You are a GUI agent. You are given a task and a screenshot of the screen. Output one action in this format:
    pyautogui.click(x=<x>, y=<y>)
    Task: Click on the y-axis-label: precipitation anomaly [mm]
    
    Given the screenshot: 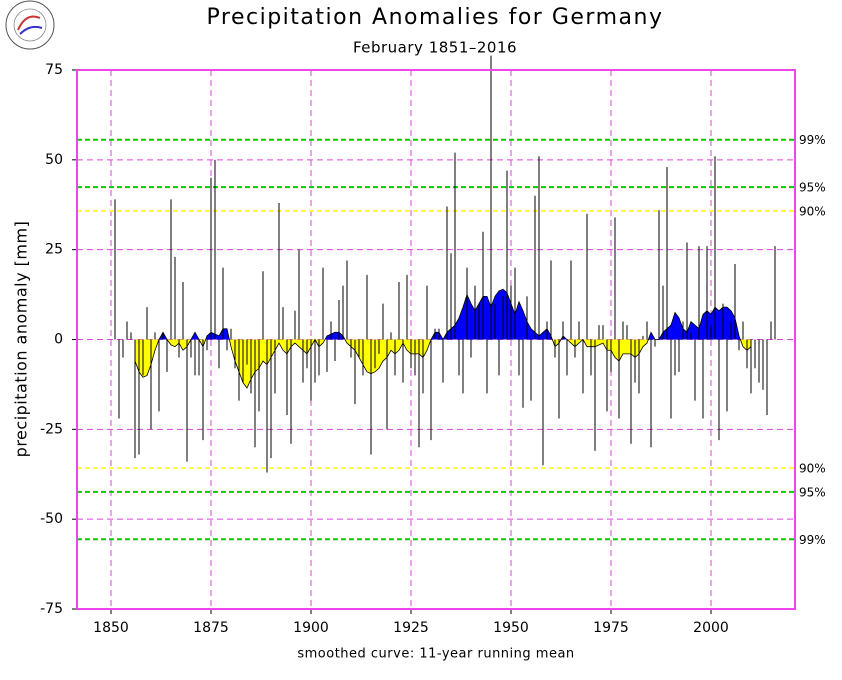 What is the action you would take?
    pyautogui.click(x=21, y=339)
    